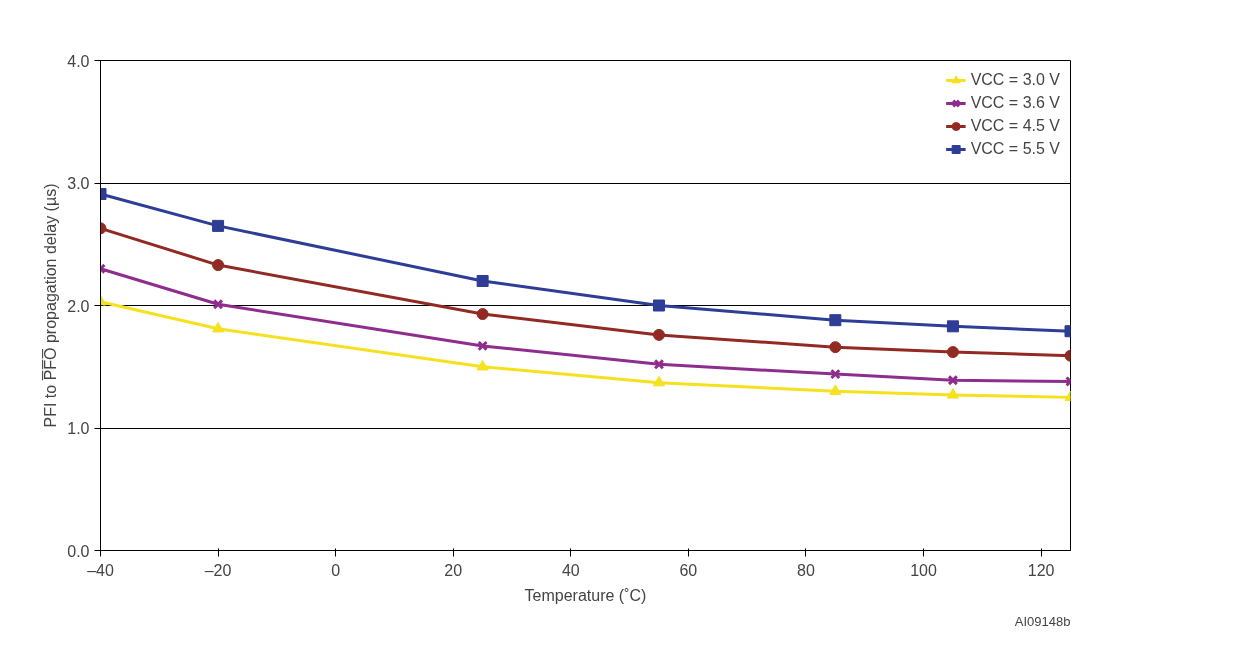 Image resolution: width=1241 pixels, height=655 pixels. What do you see at coordinates (100, 570) in the screenshot?
I see `x-tick-label: –40` at bounding box center [100, 570].